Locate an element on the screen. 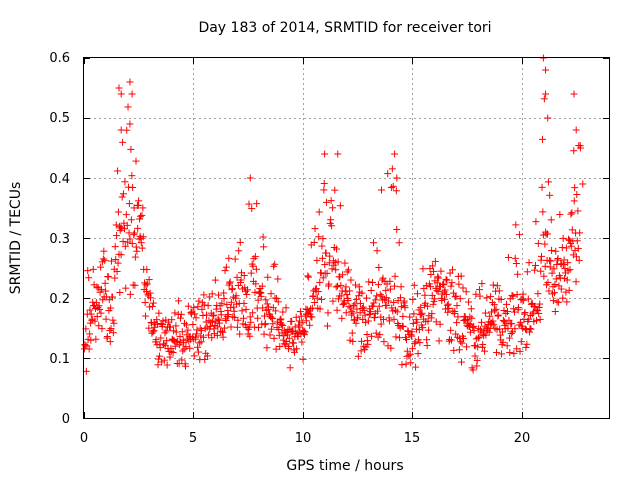  y-tick-label: 0.1 is located at coordinates (59, 359).